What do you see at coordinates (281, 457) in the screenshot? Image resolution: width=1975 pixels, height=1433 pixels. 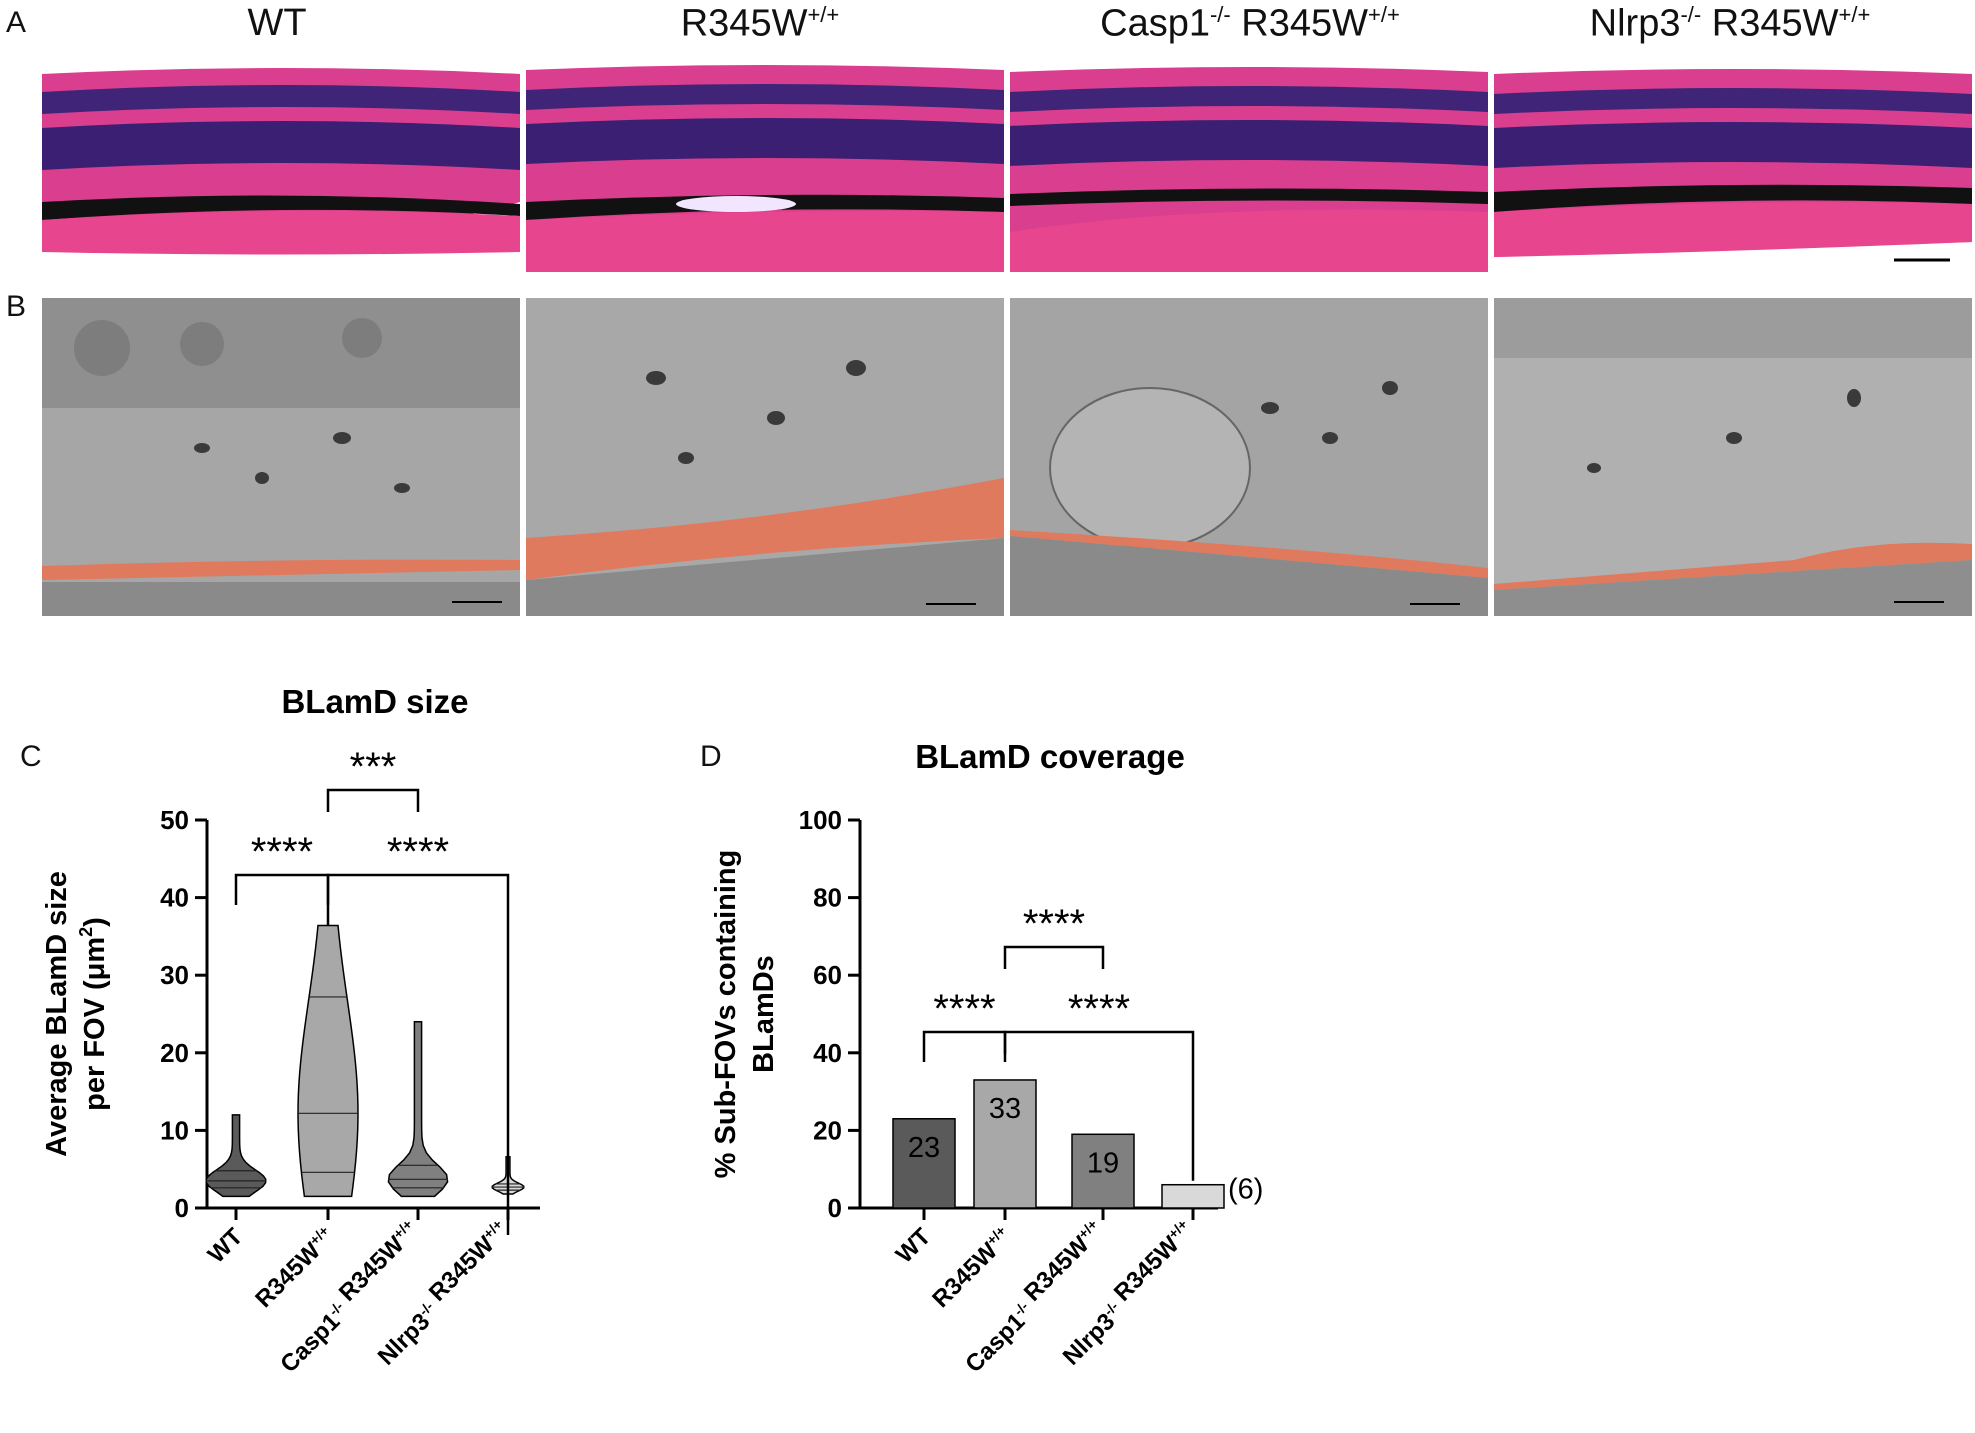 I see `em-image-wt` at bounding box center [281, 457].